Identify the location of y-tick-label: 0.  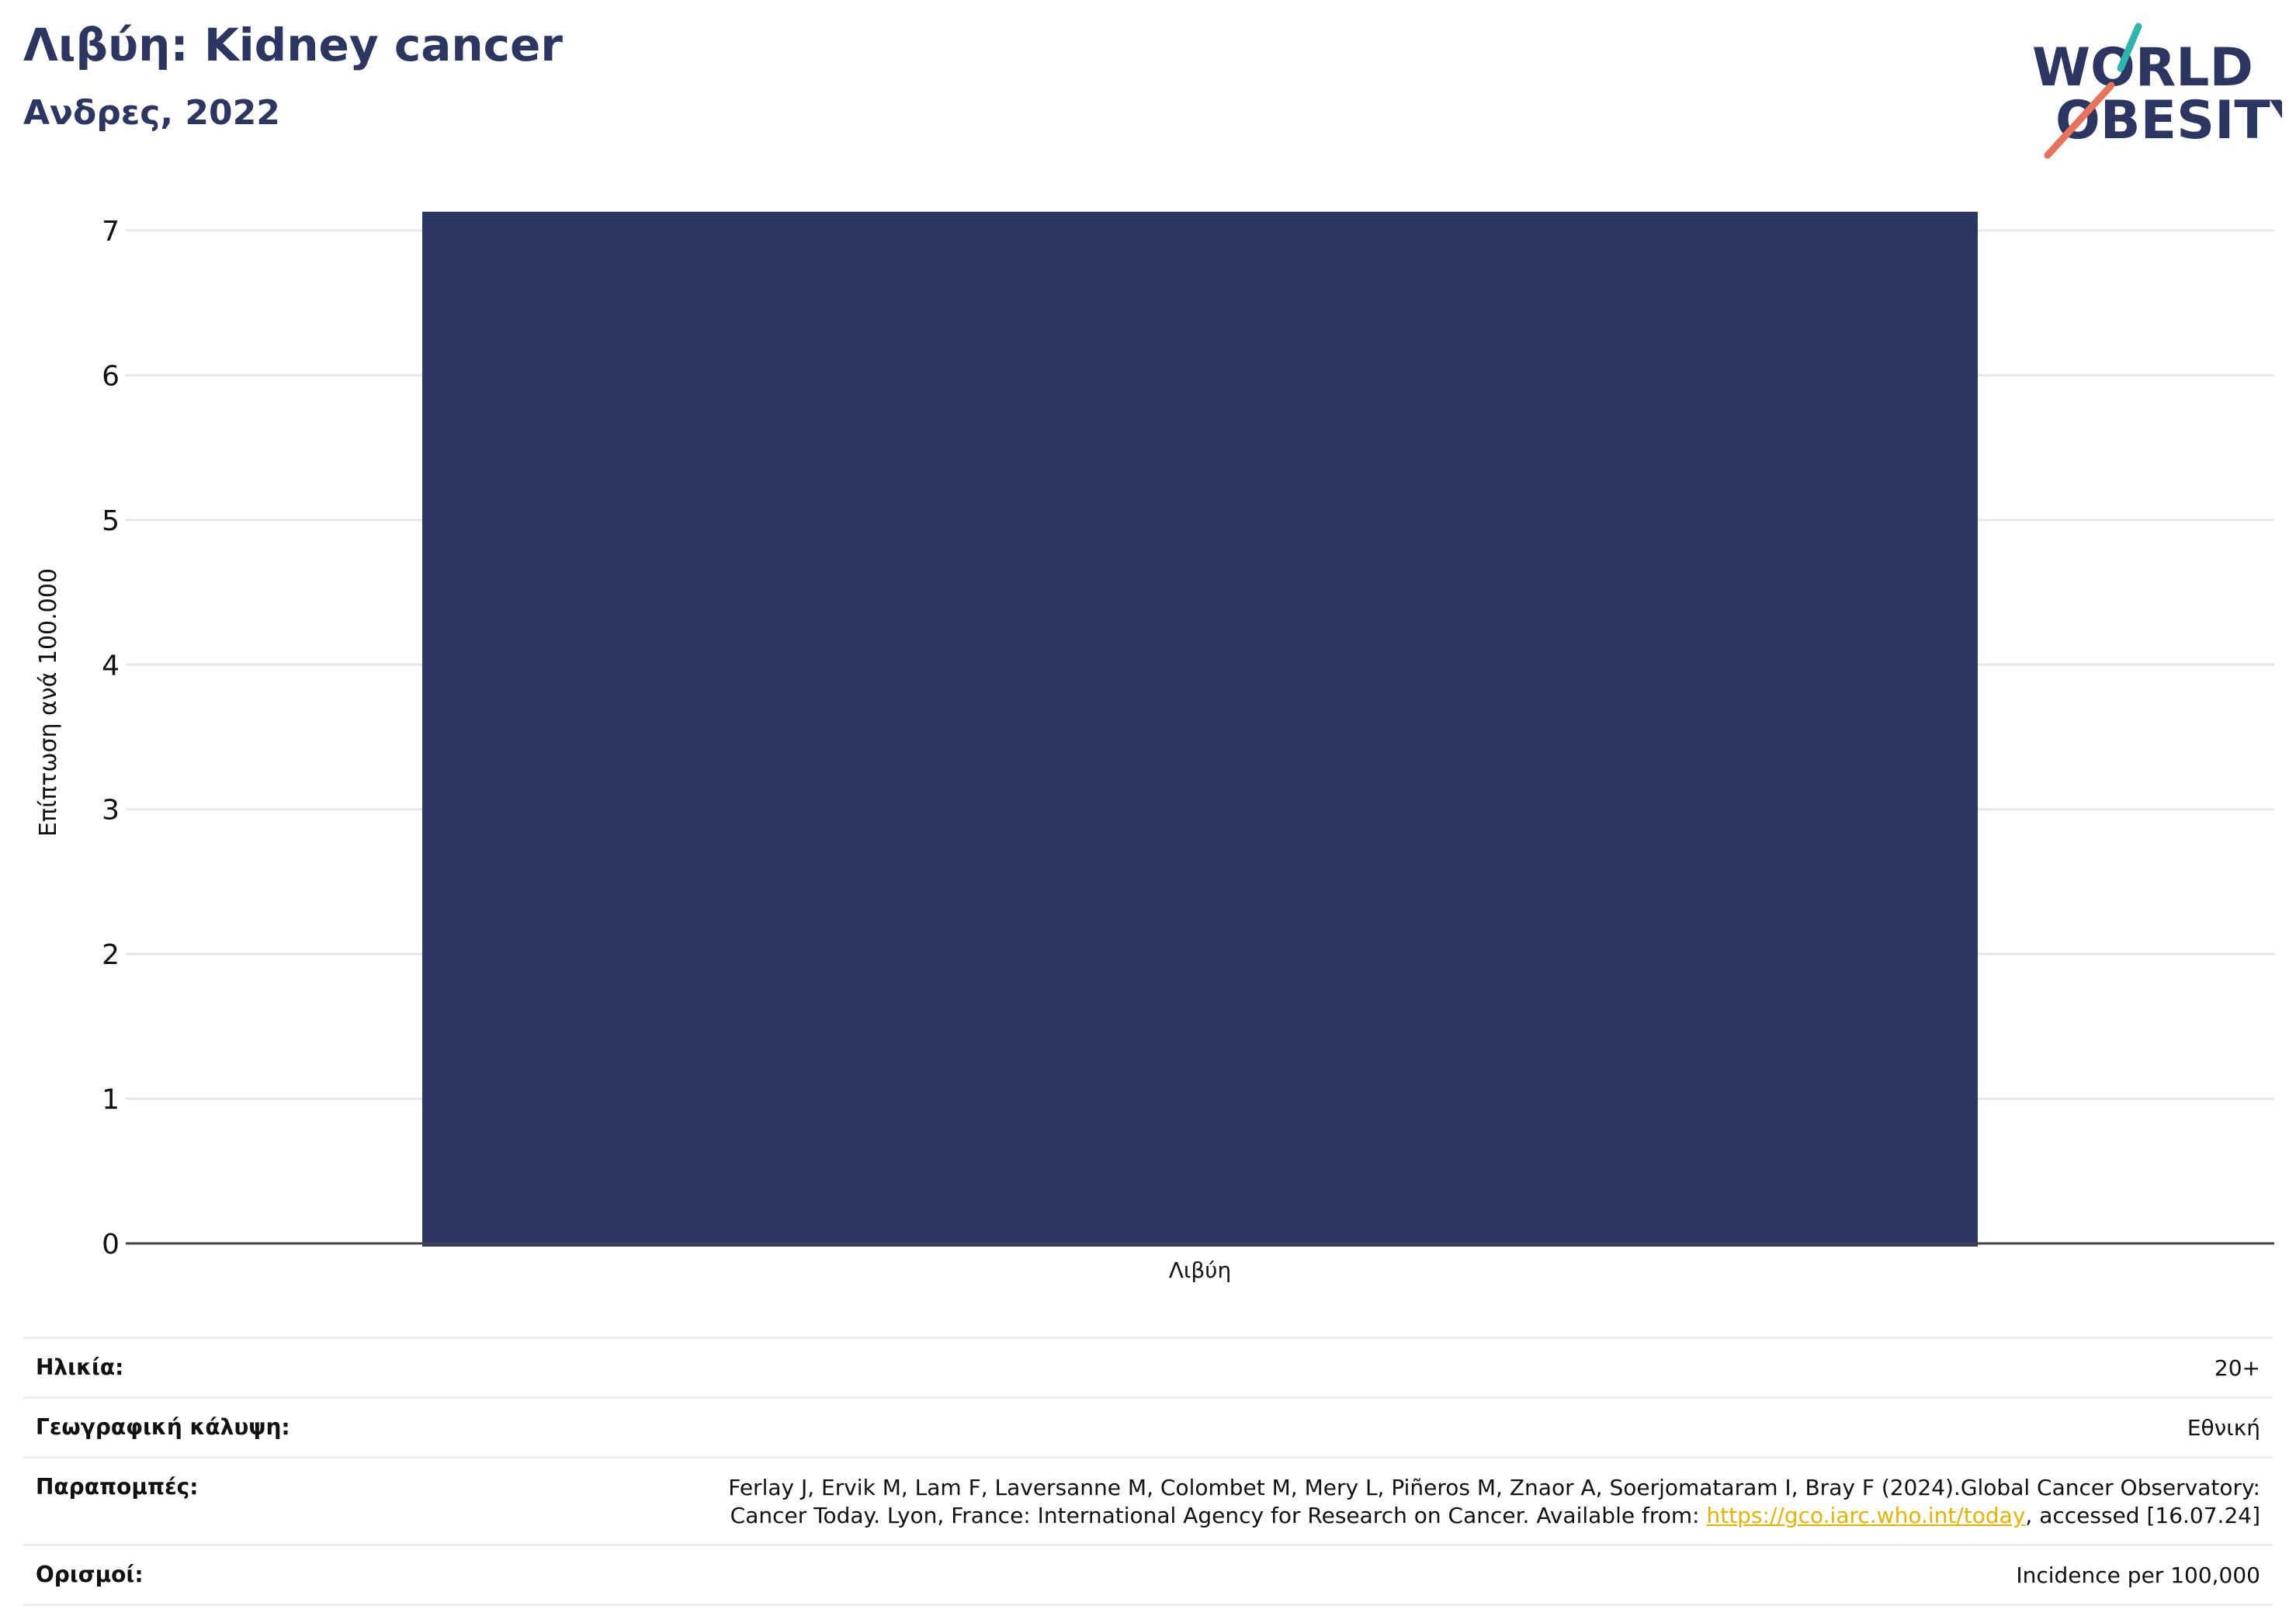
(111, 1245).